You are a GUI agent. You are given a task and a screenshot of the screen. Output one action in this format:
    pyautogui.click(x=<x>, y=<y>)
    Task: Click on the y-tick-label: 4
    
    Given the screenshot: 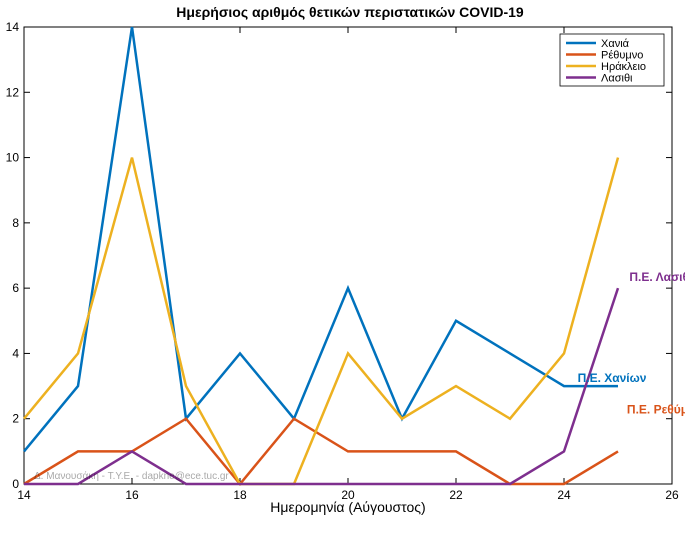 What is the action you would take?
    pyautogui.click(x=15, y=353)
    